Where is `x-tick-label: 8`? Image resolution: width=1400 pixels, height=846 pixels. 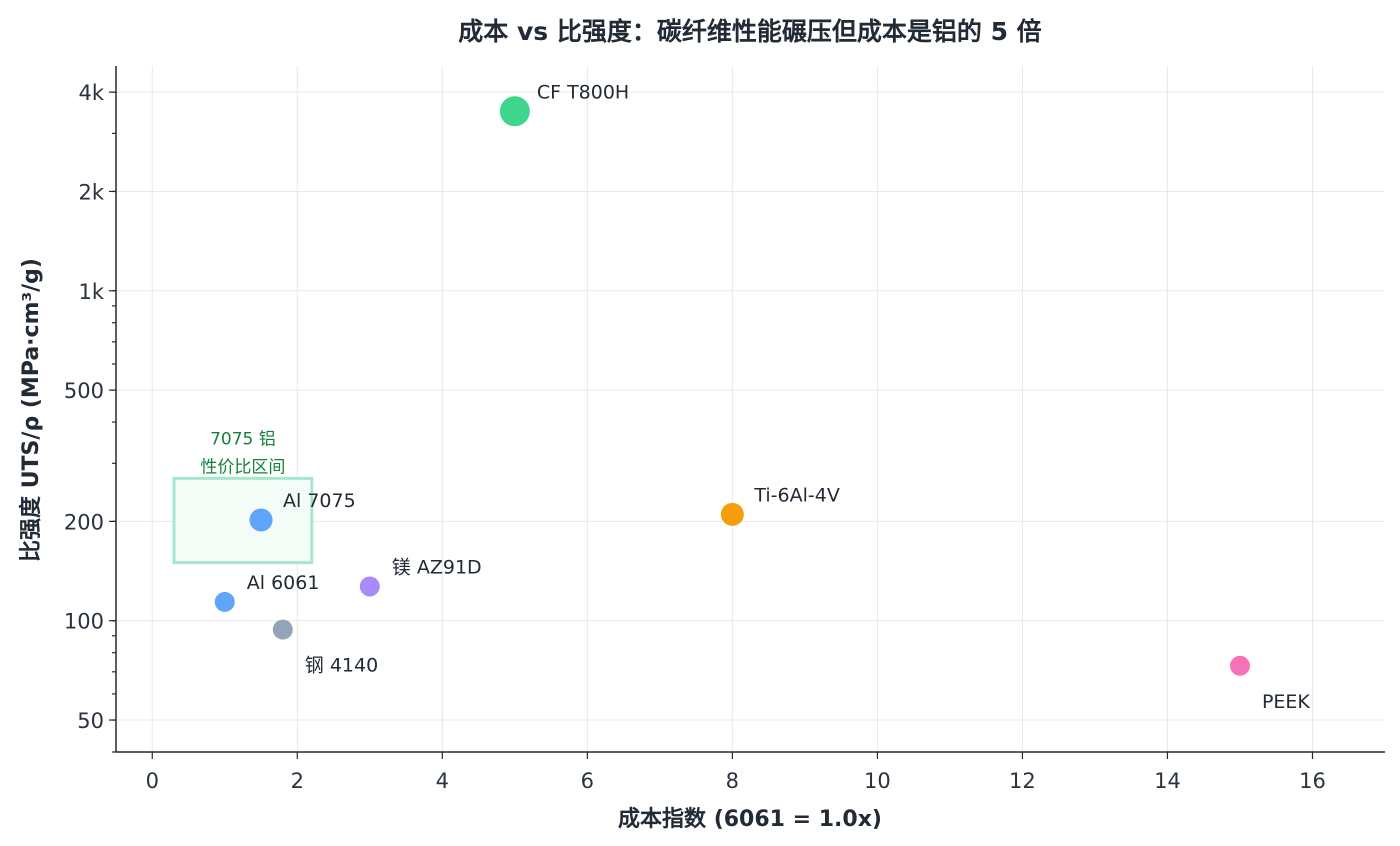
x-tick-label: 8 is located at coordinates (732, 781).